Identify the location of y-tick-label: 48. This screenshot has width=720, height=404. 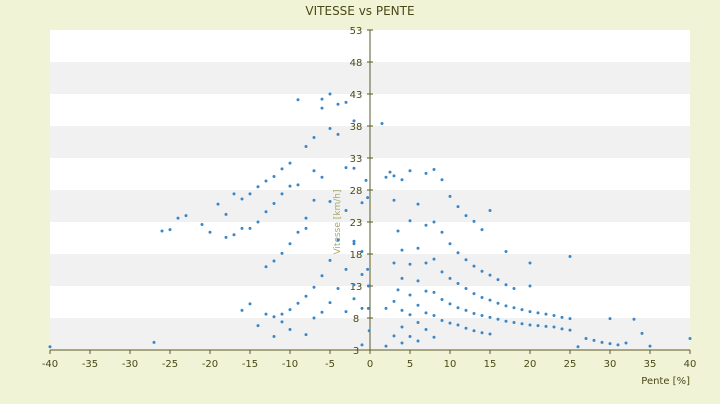
(356, 63).